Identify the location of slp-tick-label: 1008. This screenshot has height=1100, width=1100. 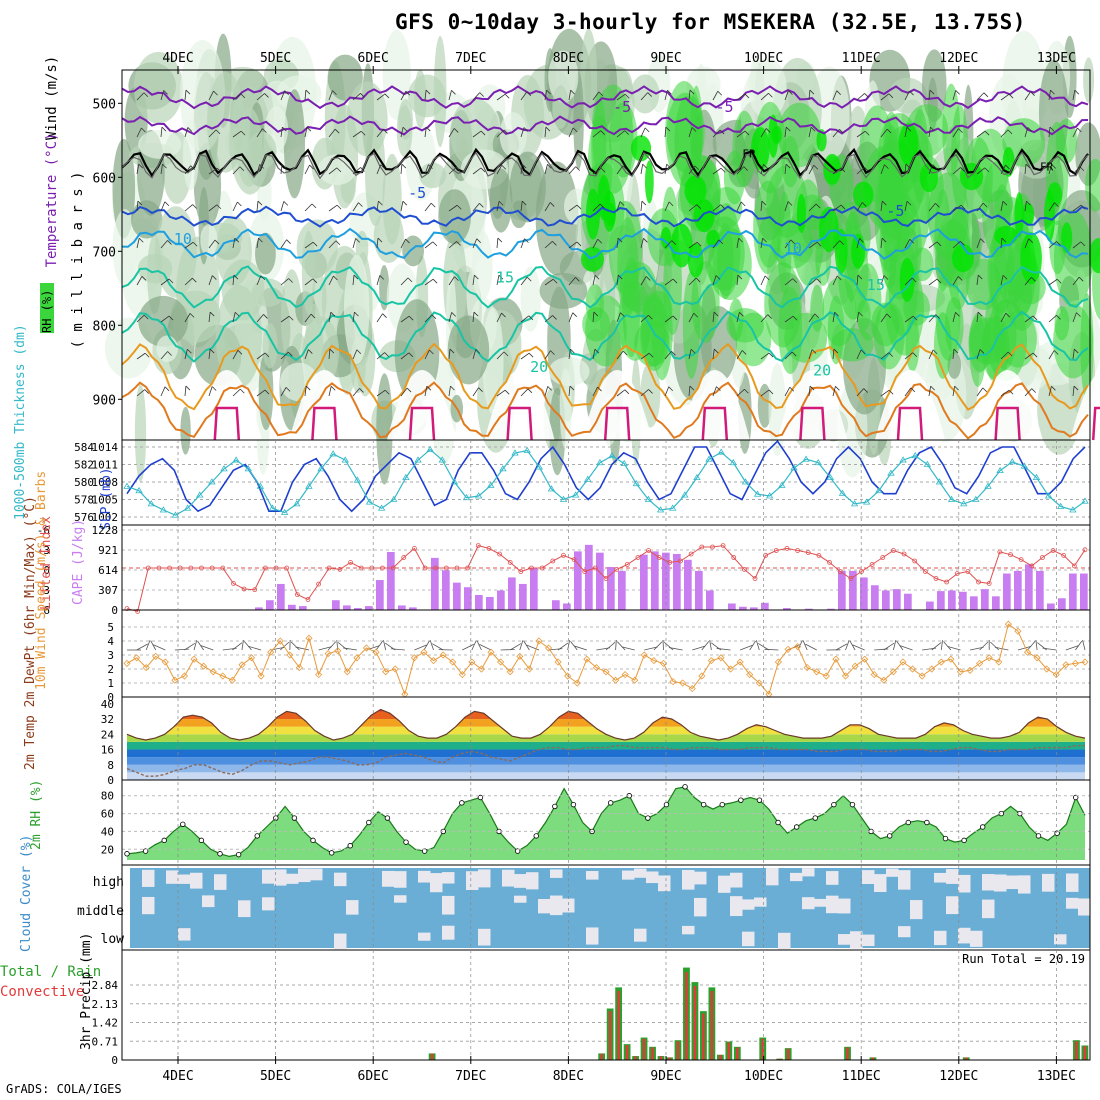
(105, 482).